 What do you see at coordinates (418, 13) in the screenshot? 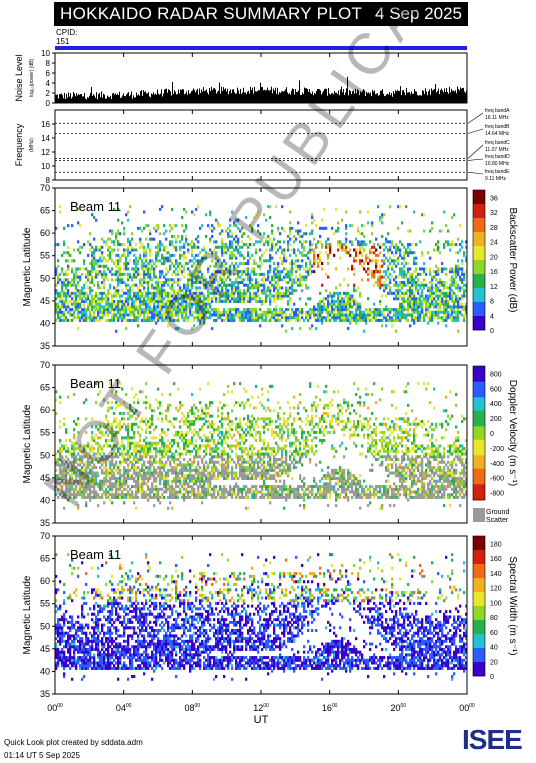
I see `plot-date: 4 Sep 2025` at bounding box center [418, 13].